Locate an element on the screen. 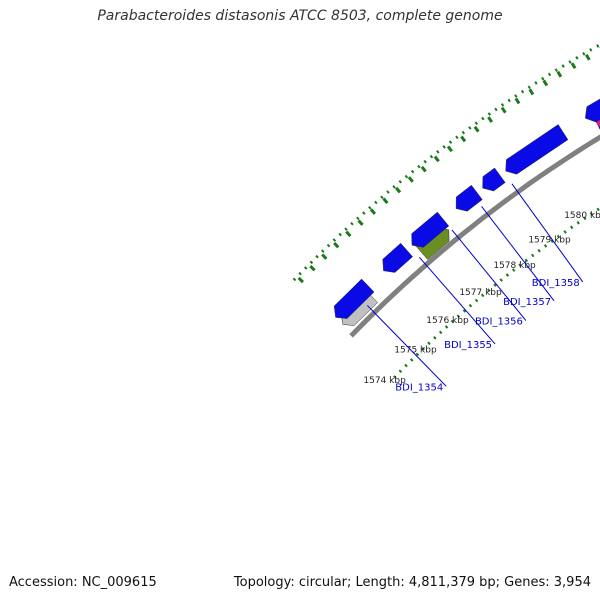  gene-label: BDI_1357 is located at coordinates (527, 302).